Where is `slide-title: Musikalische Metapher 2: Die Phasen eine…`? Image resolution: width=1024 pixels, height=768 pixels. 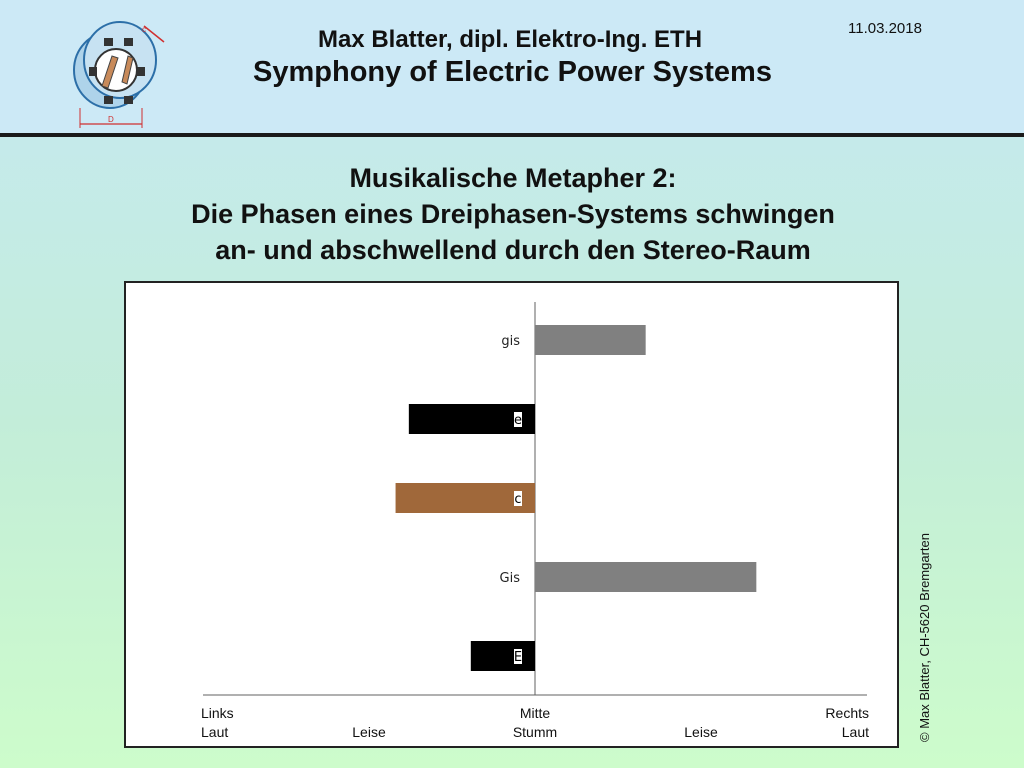 slide-title: Musikalische Metapher 2: Die Phasen eine… is located at coordinates (513, 214).